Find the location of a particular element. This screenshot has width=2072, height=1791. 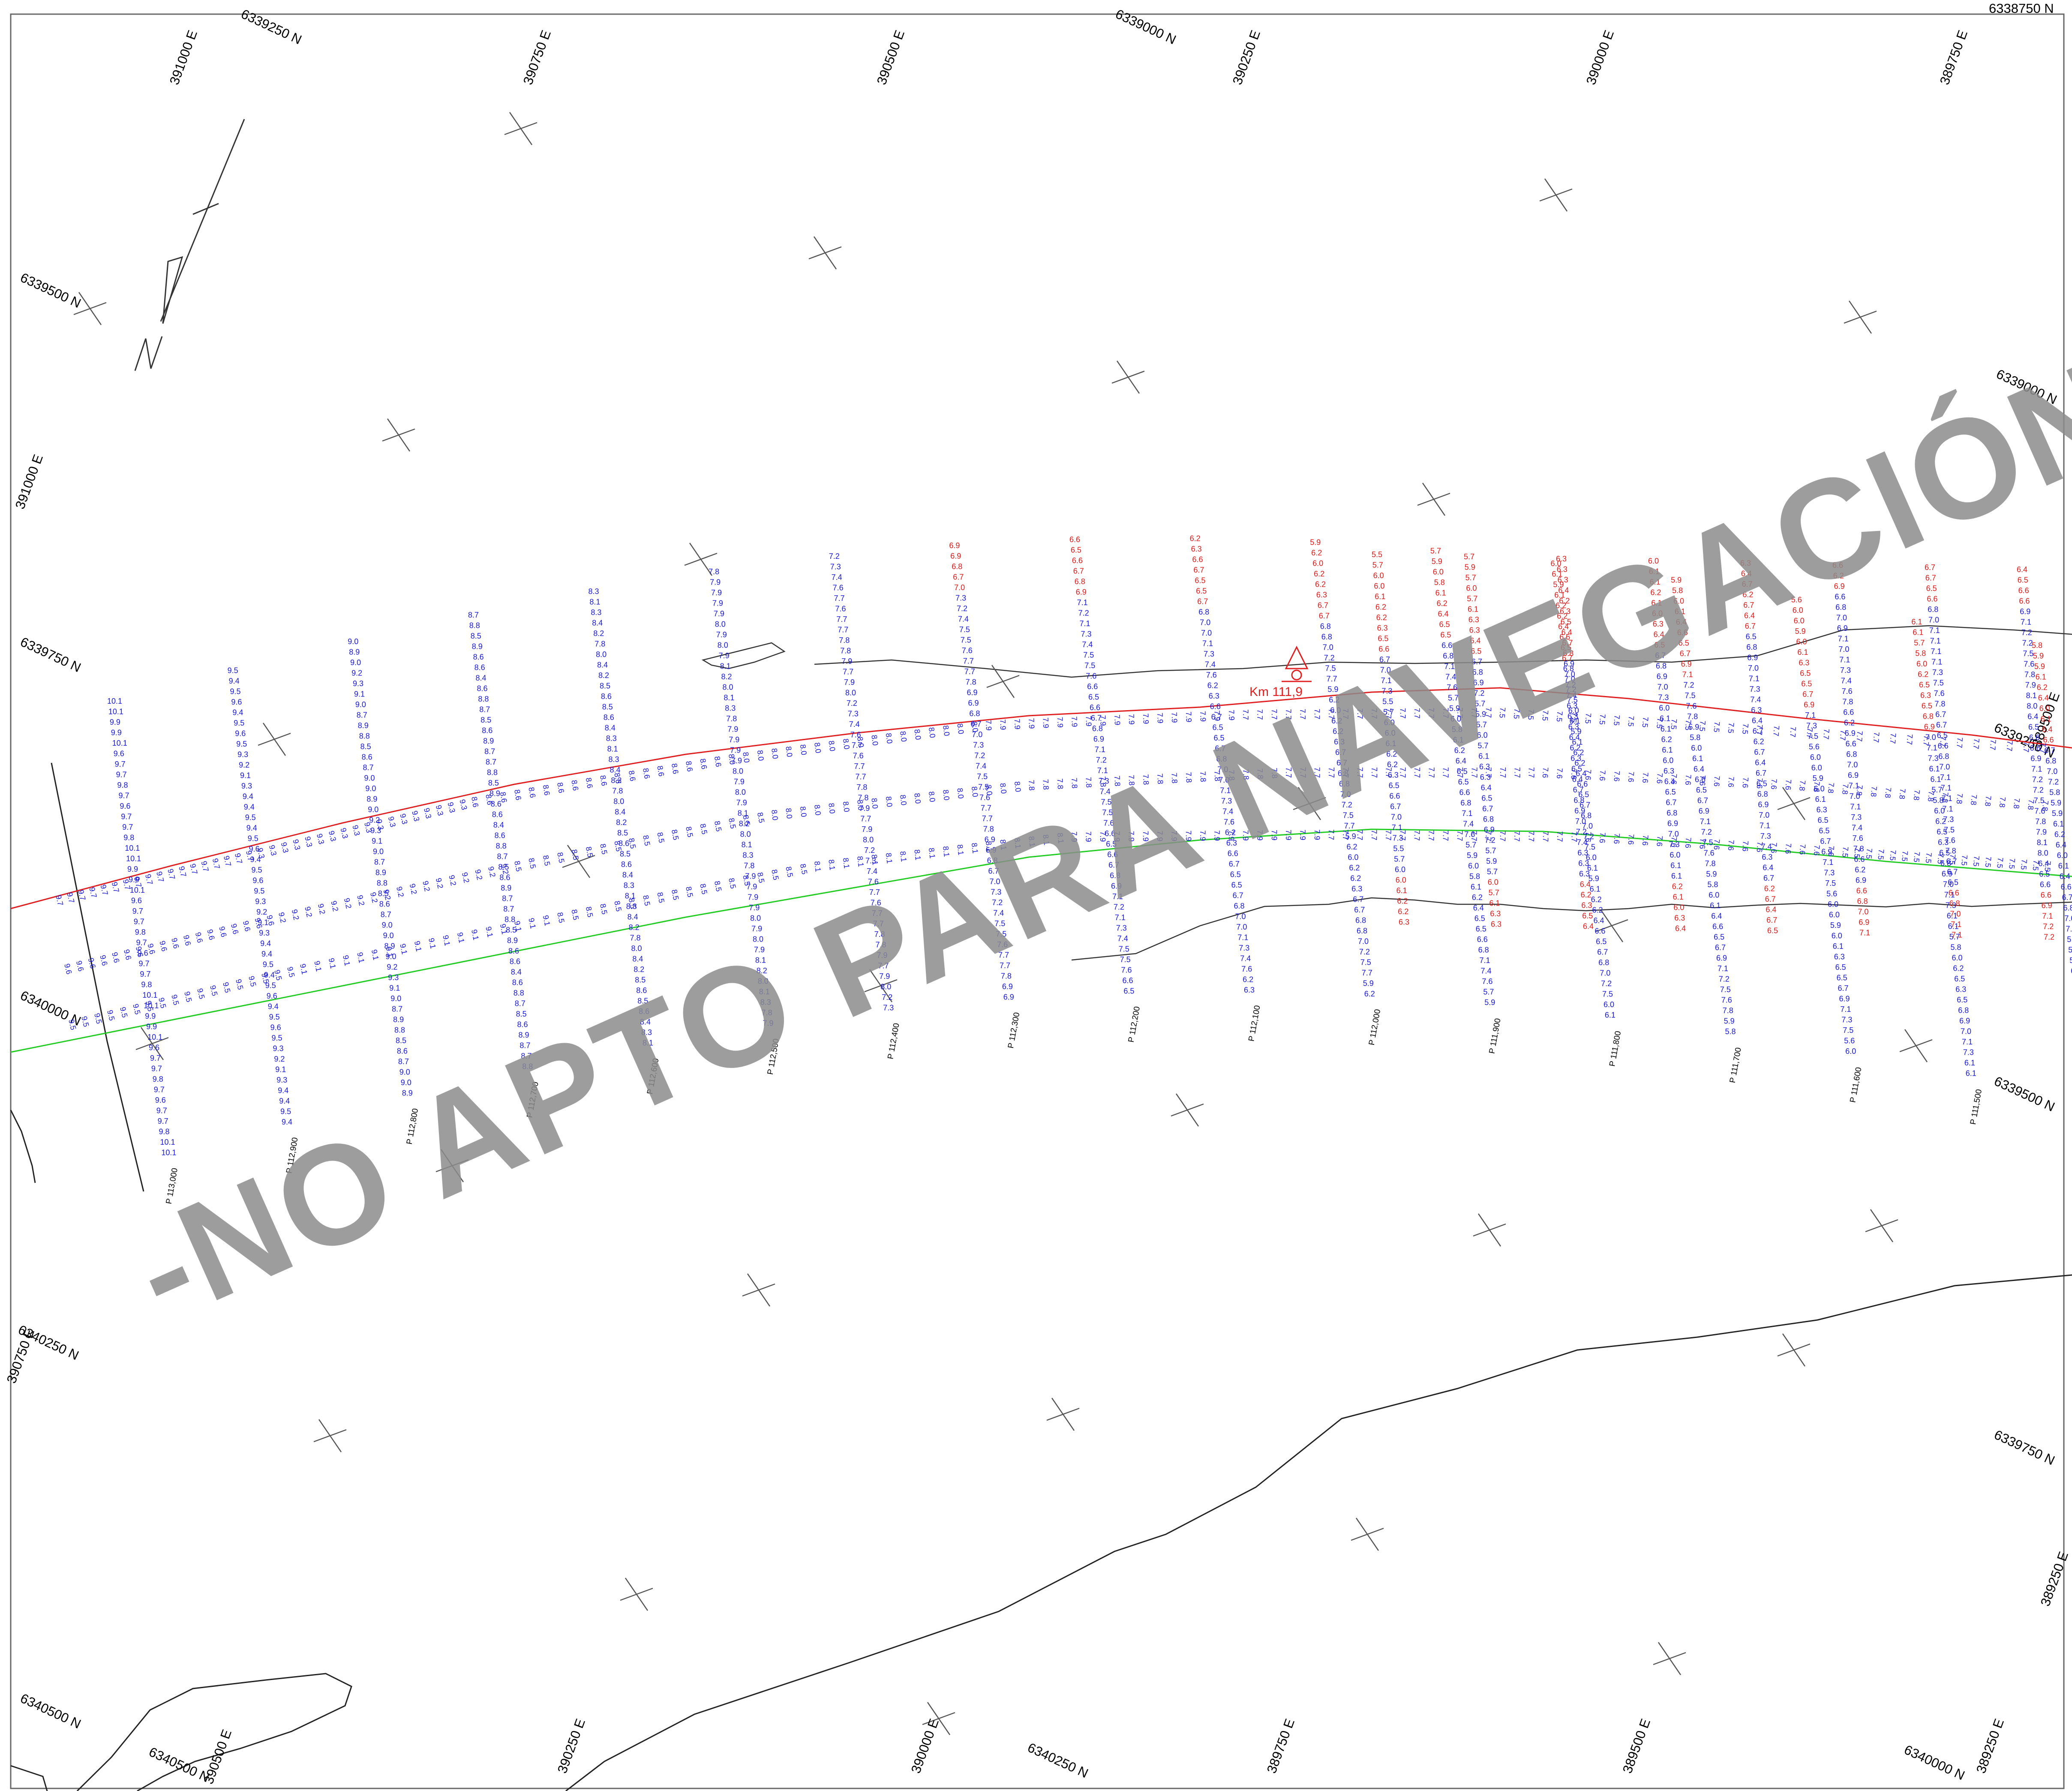

depth-sounding: 6.6 is located at coordinates (1848, 712).